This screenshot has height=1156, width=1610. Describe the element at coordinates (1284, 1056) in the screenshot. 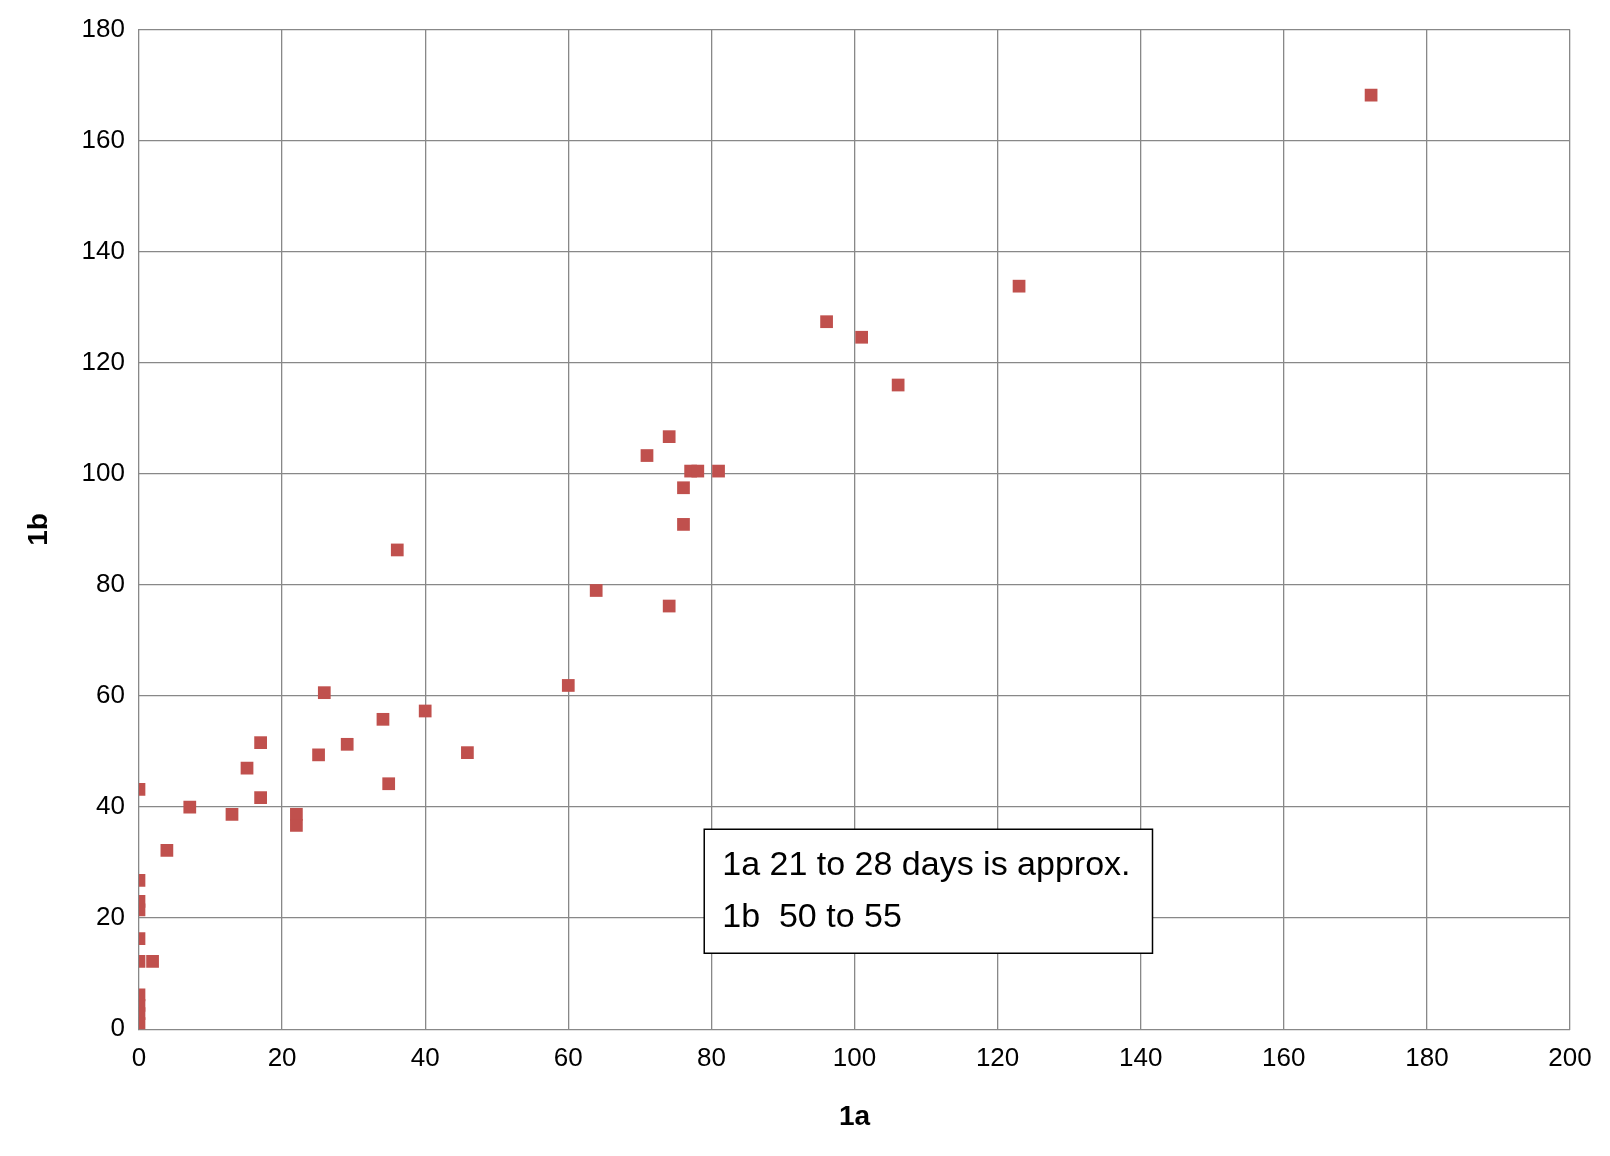

I see `x-tick-label: 160` at that location.